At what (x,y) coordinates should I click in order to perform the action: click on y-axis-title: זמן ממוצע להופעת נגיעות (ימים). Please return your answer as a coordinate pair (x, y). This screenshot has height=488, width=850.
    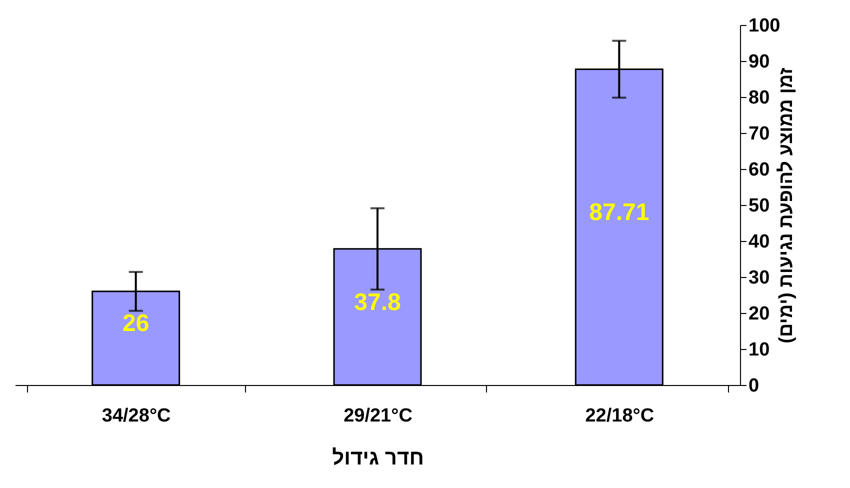
    Looking at the image, I should click on (787, 206).